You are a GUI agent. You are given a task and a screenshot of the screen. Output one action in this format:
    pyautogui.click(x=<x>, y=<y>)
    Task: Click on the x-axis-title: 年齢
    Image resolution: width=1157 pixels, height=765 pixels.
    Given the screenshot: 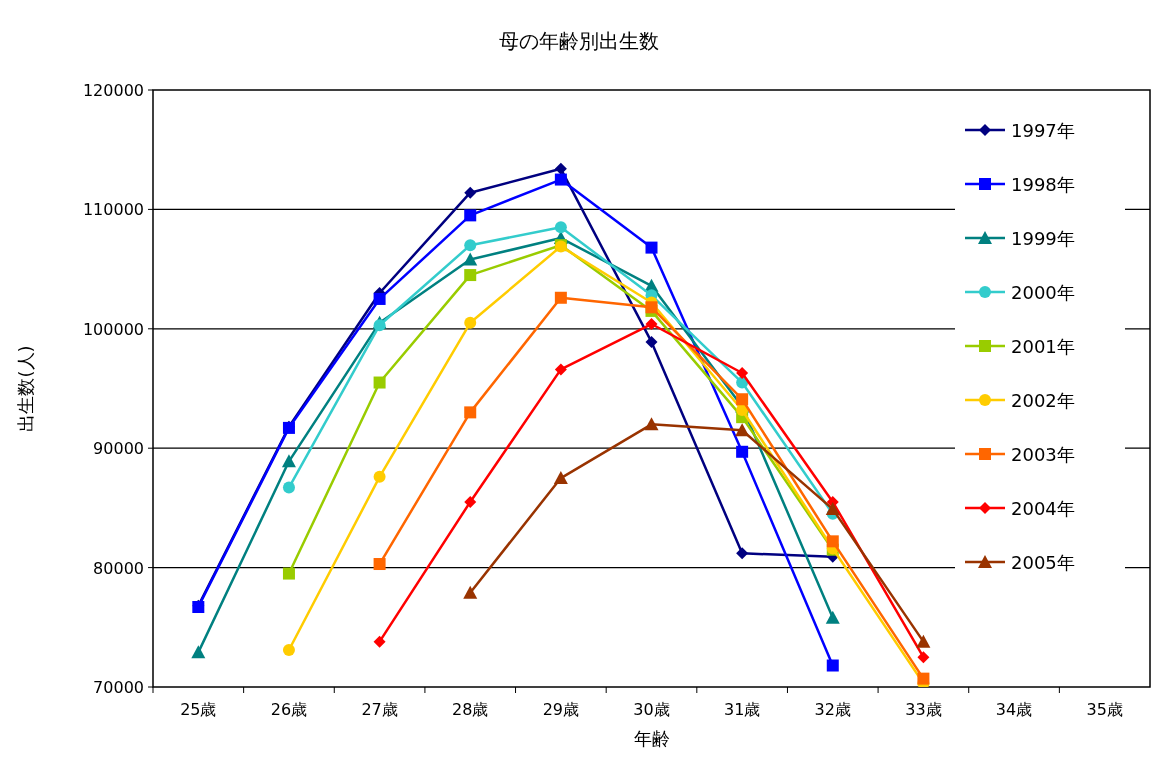 What is the action you would take?
    pyautogui.click(x=651, y=738)
    